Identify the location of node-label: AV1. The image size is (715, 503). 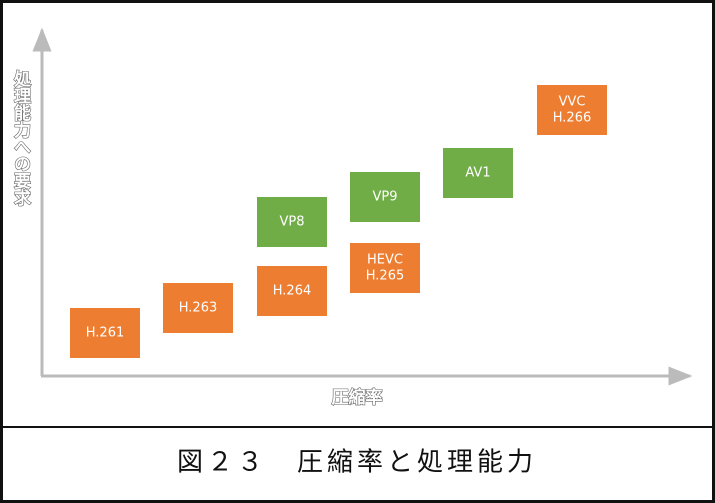
(477, 173).